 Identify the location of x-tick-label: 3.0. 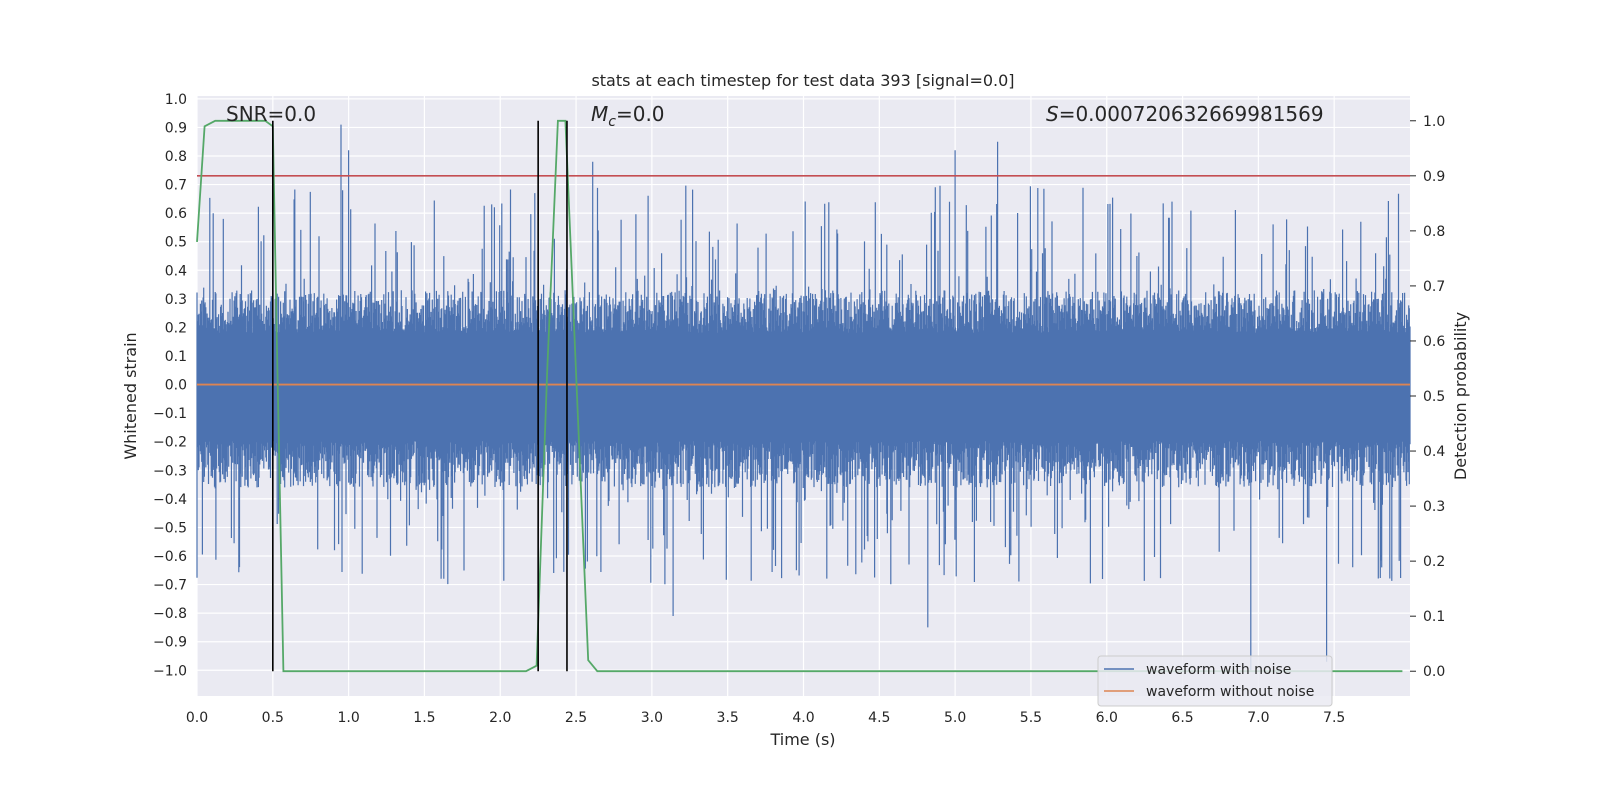
(652, 718).